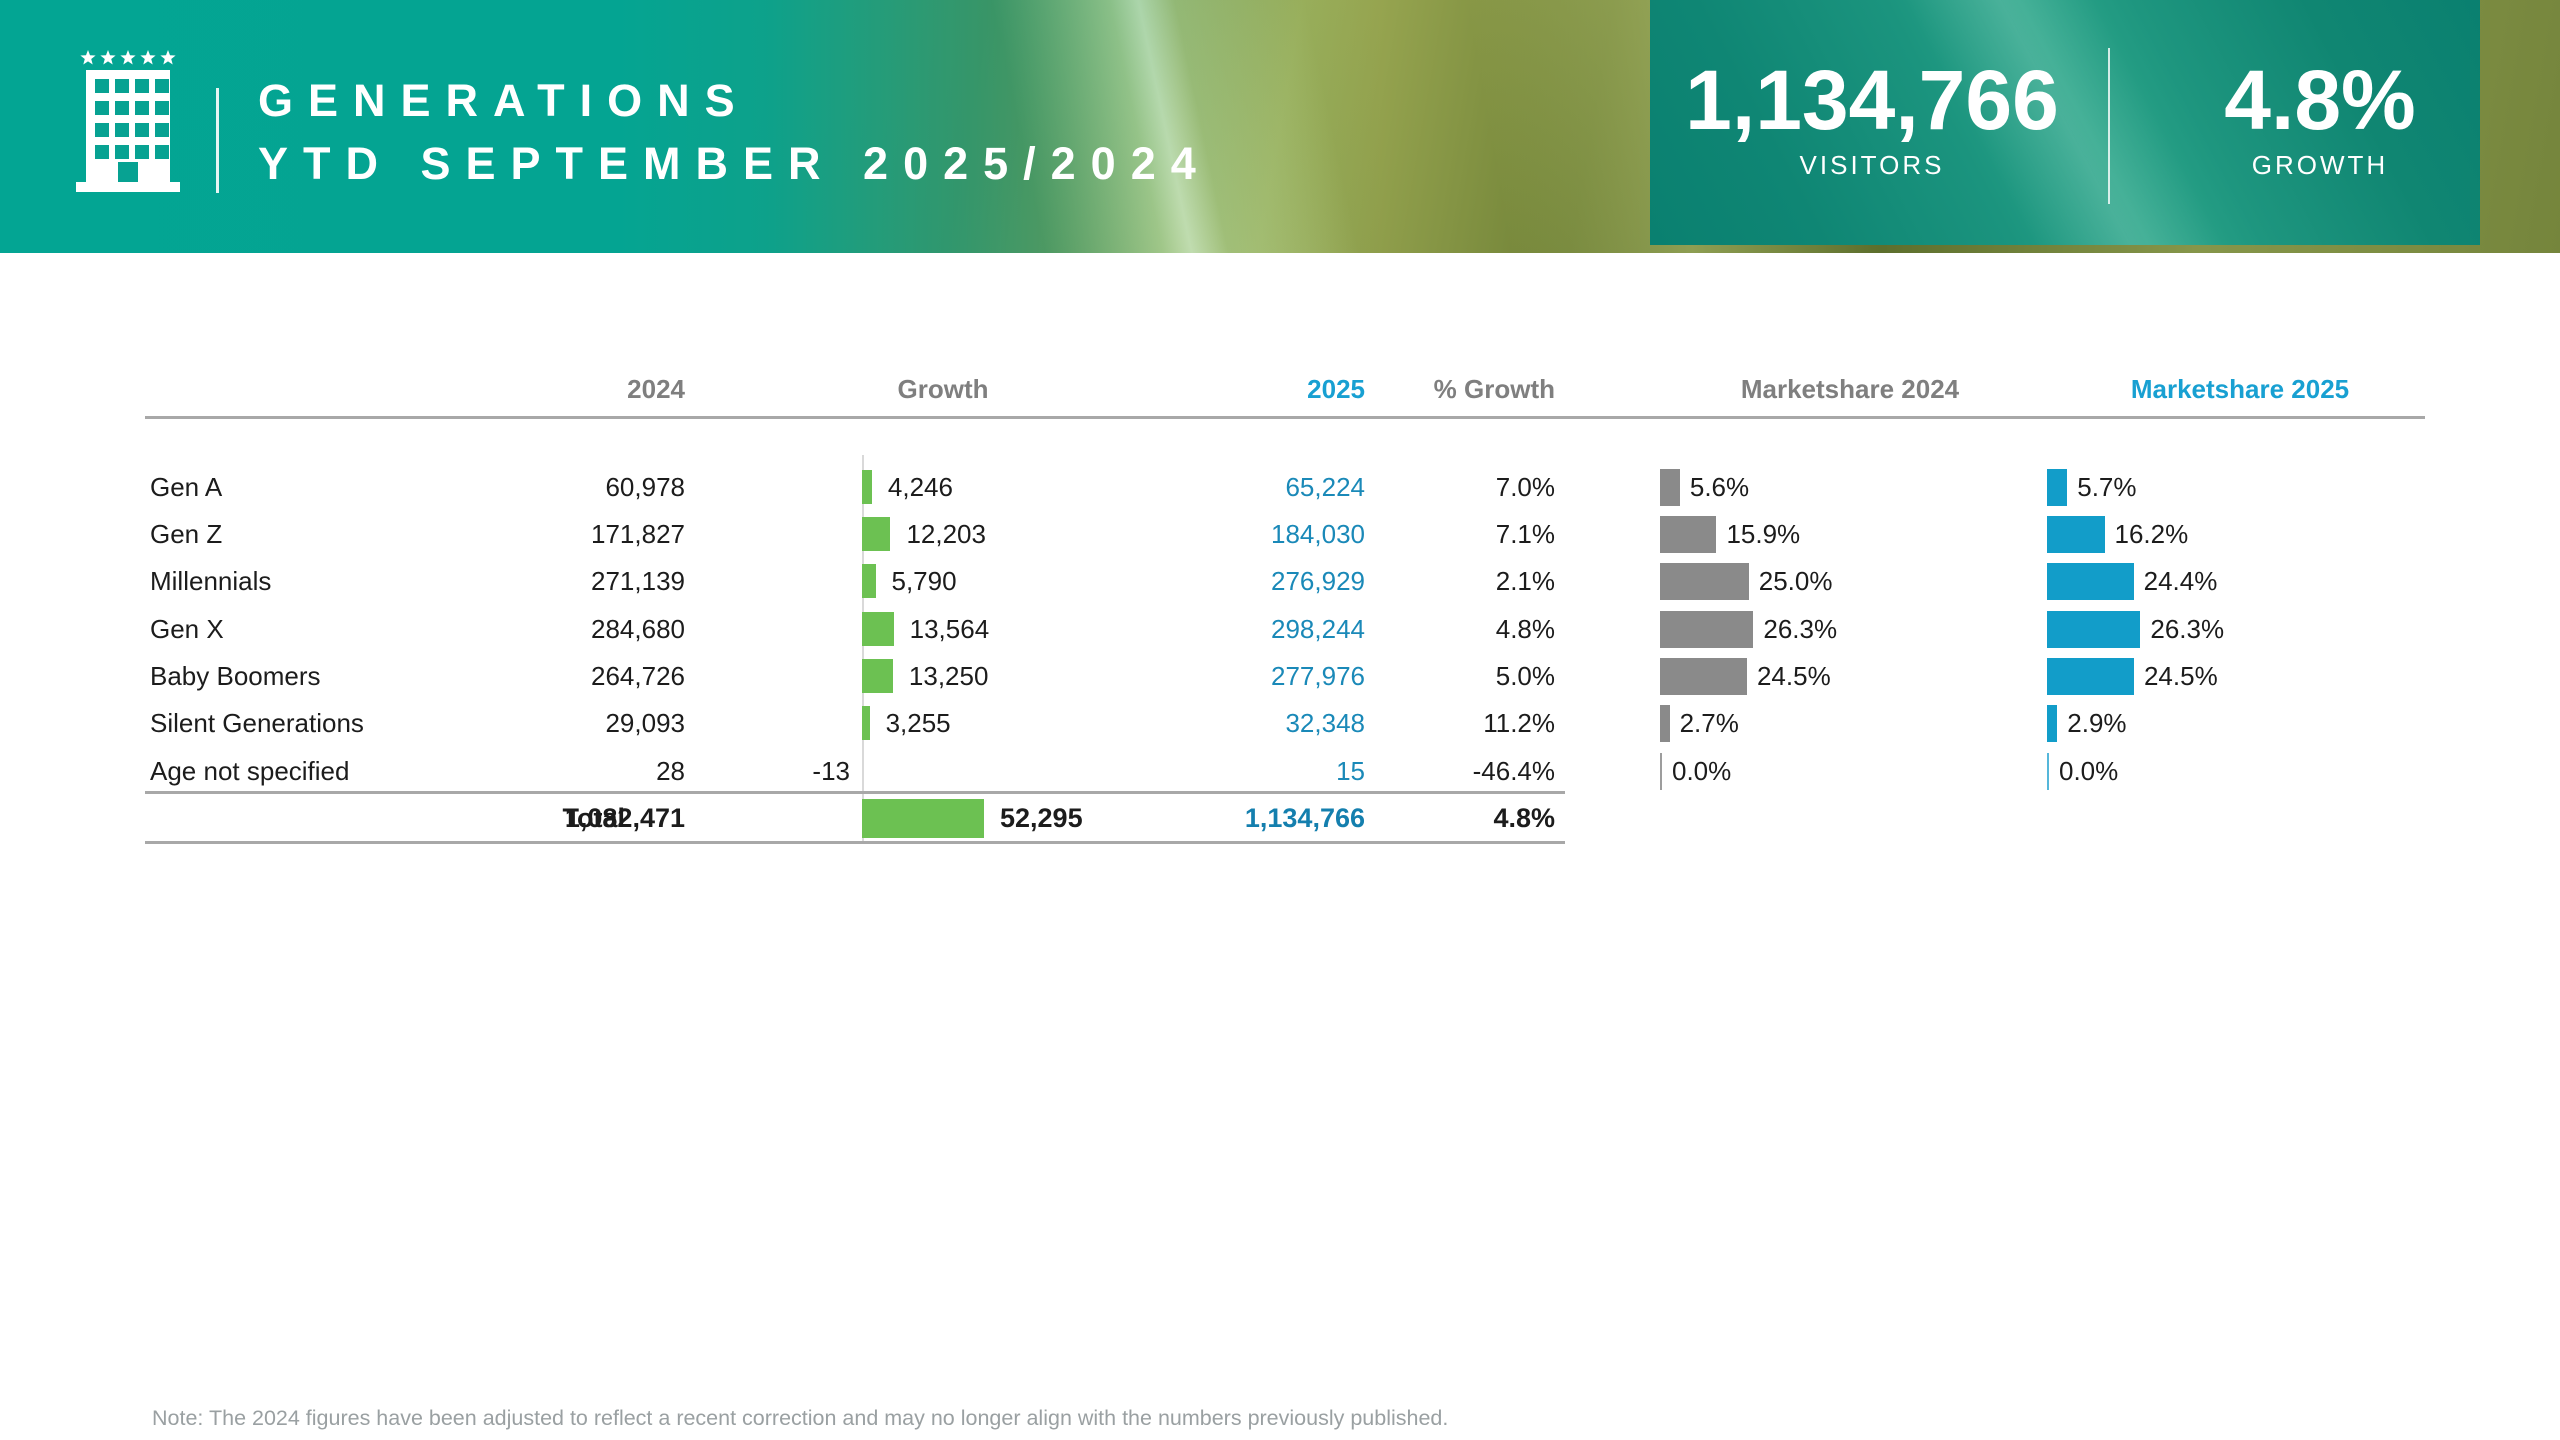 The width and height of the screenshot is (2560, 1440). I want to click on growth-value: 12,203, so click(946, 533).